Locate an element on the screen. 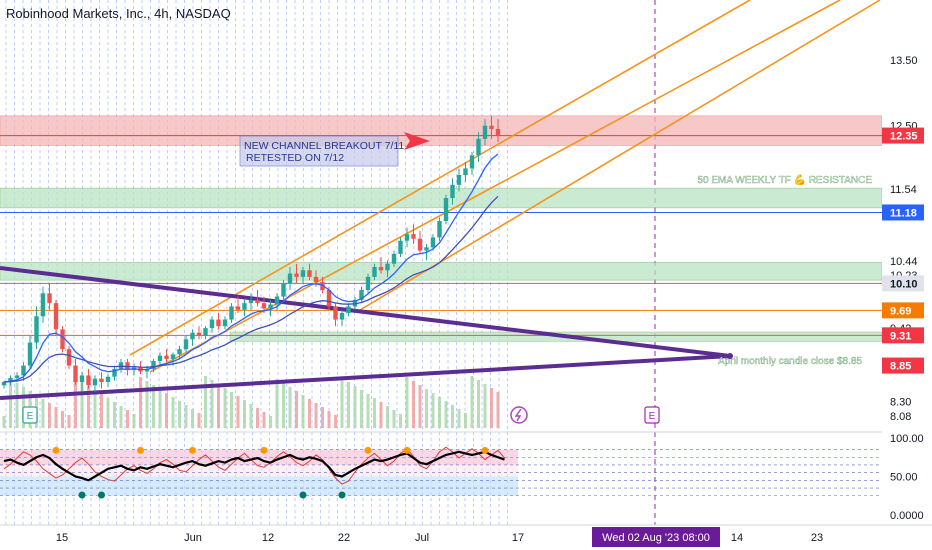 This screenshot has height=550, width=932. annotation-retest: RETESTED ON 7/12 is located at coordinates (295, 158).